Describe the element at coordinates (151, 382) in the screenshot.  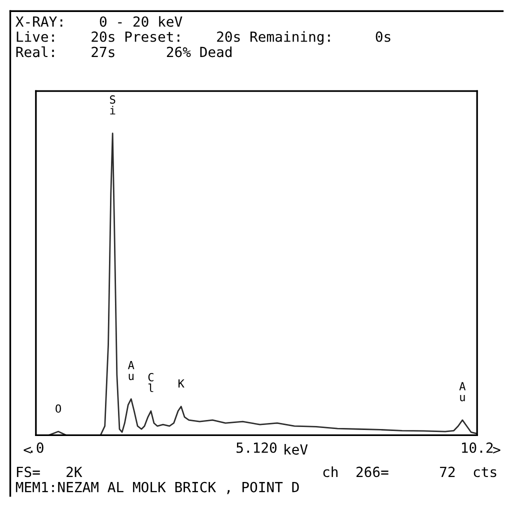
I see `annotation: Cl` at that location.